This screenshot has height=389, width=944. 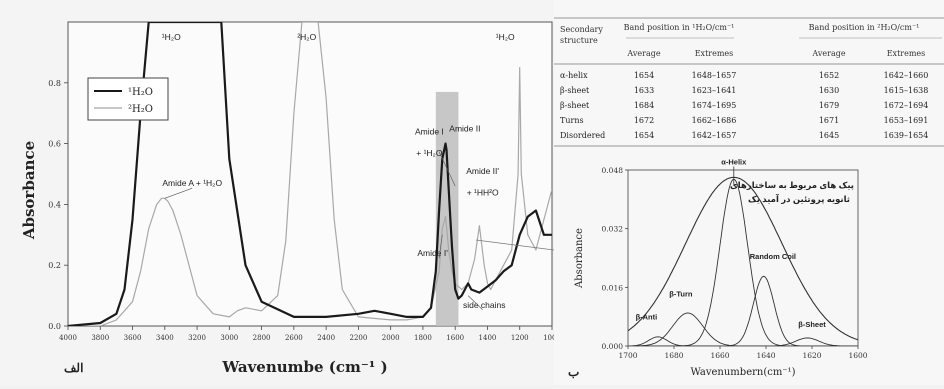 I want to click on panel-a-label: الف, so click(x=73, y=368).